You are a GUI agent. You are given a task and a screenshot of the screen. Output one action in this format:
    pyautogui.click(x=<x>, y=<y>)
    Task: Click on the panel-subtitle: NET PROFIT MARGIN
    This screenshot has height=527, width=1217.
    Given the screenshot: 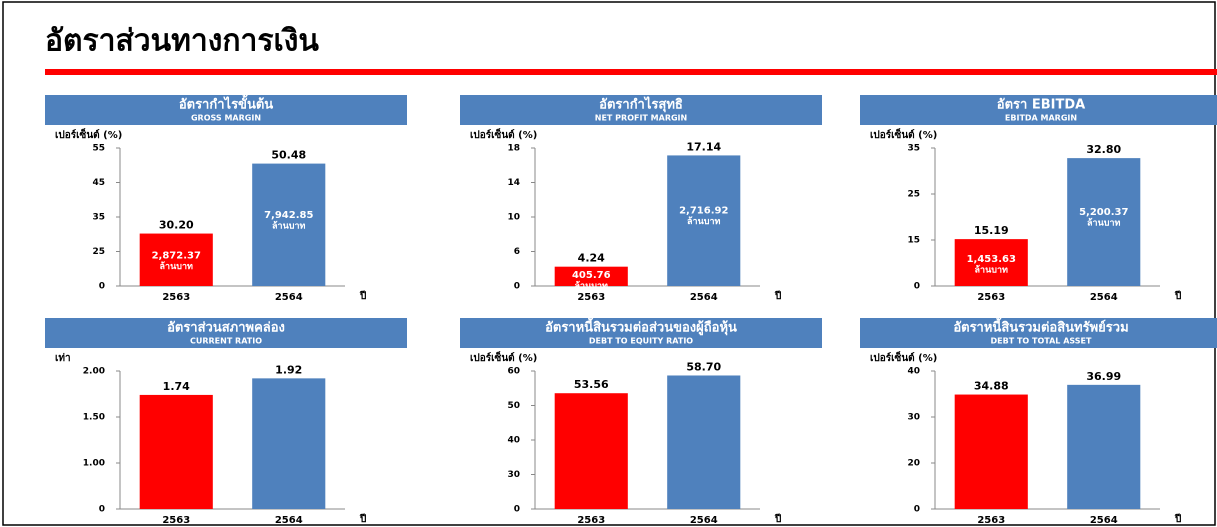 What is the action you would take?
    pyautogui.click(x=641, y=118)
    